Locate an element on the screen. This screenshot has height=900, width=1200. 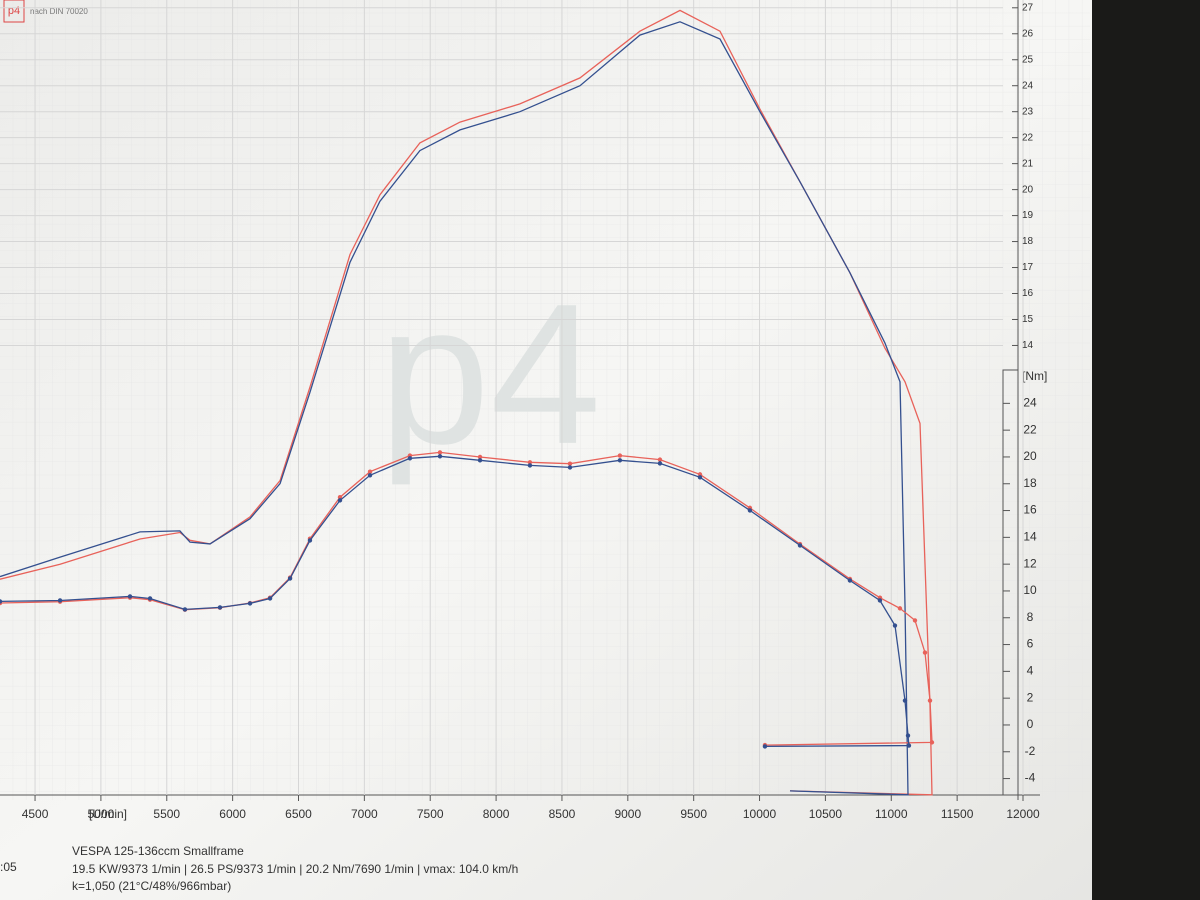
x-tick-label: 4500 is located at coordinates (35, 814).